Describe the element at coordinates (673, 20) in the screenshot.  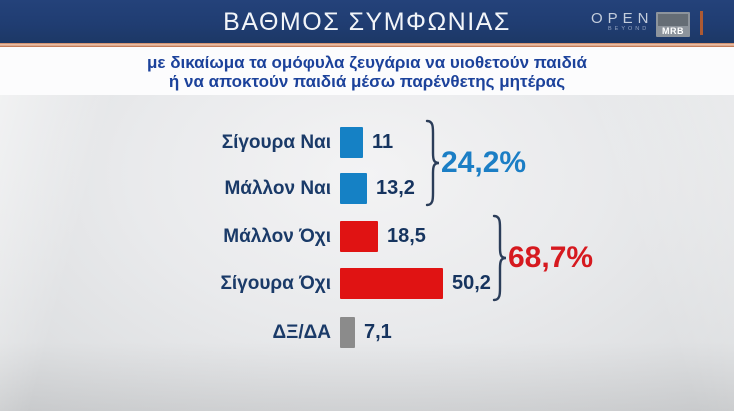
I see `mrb-logo-band` at that location.